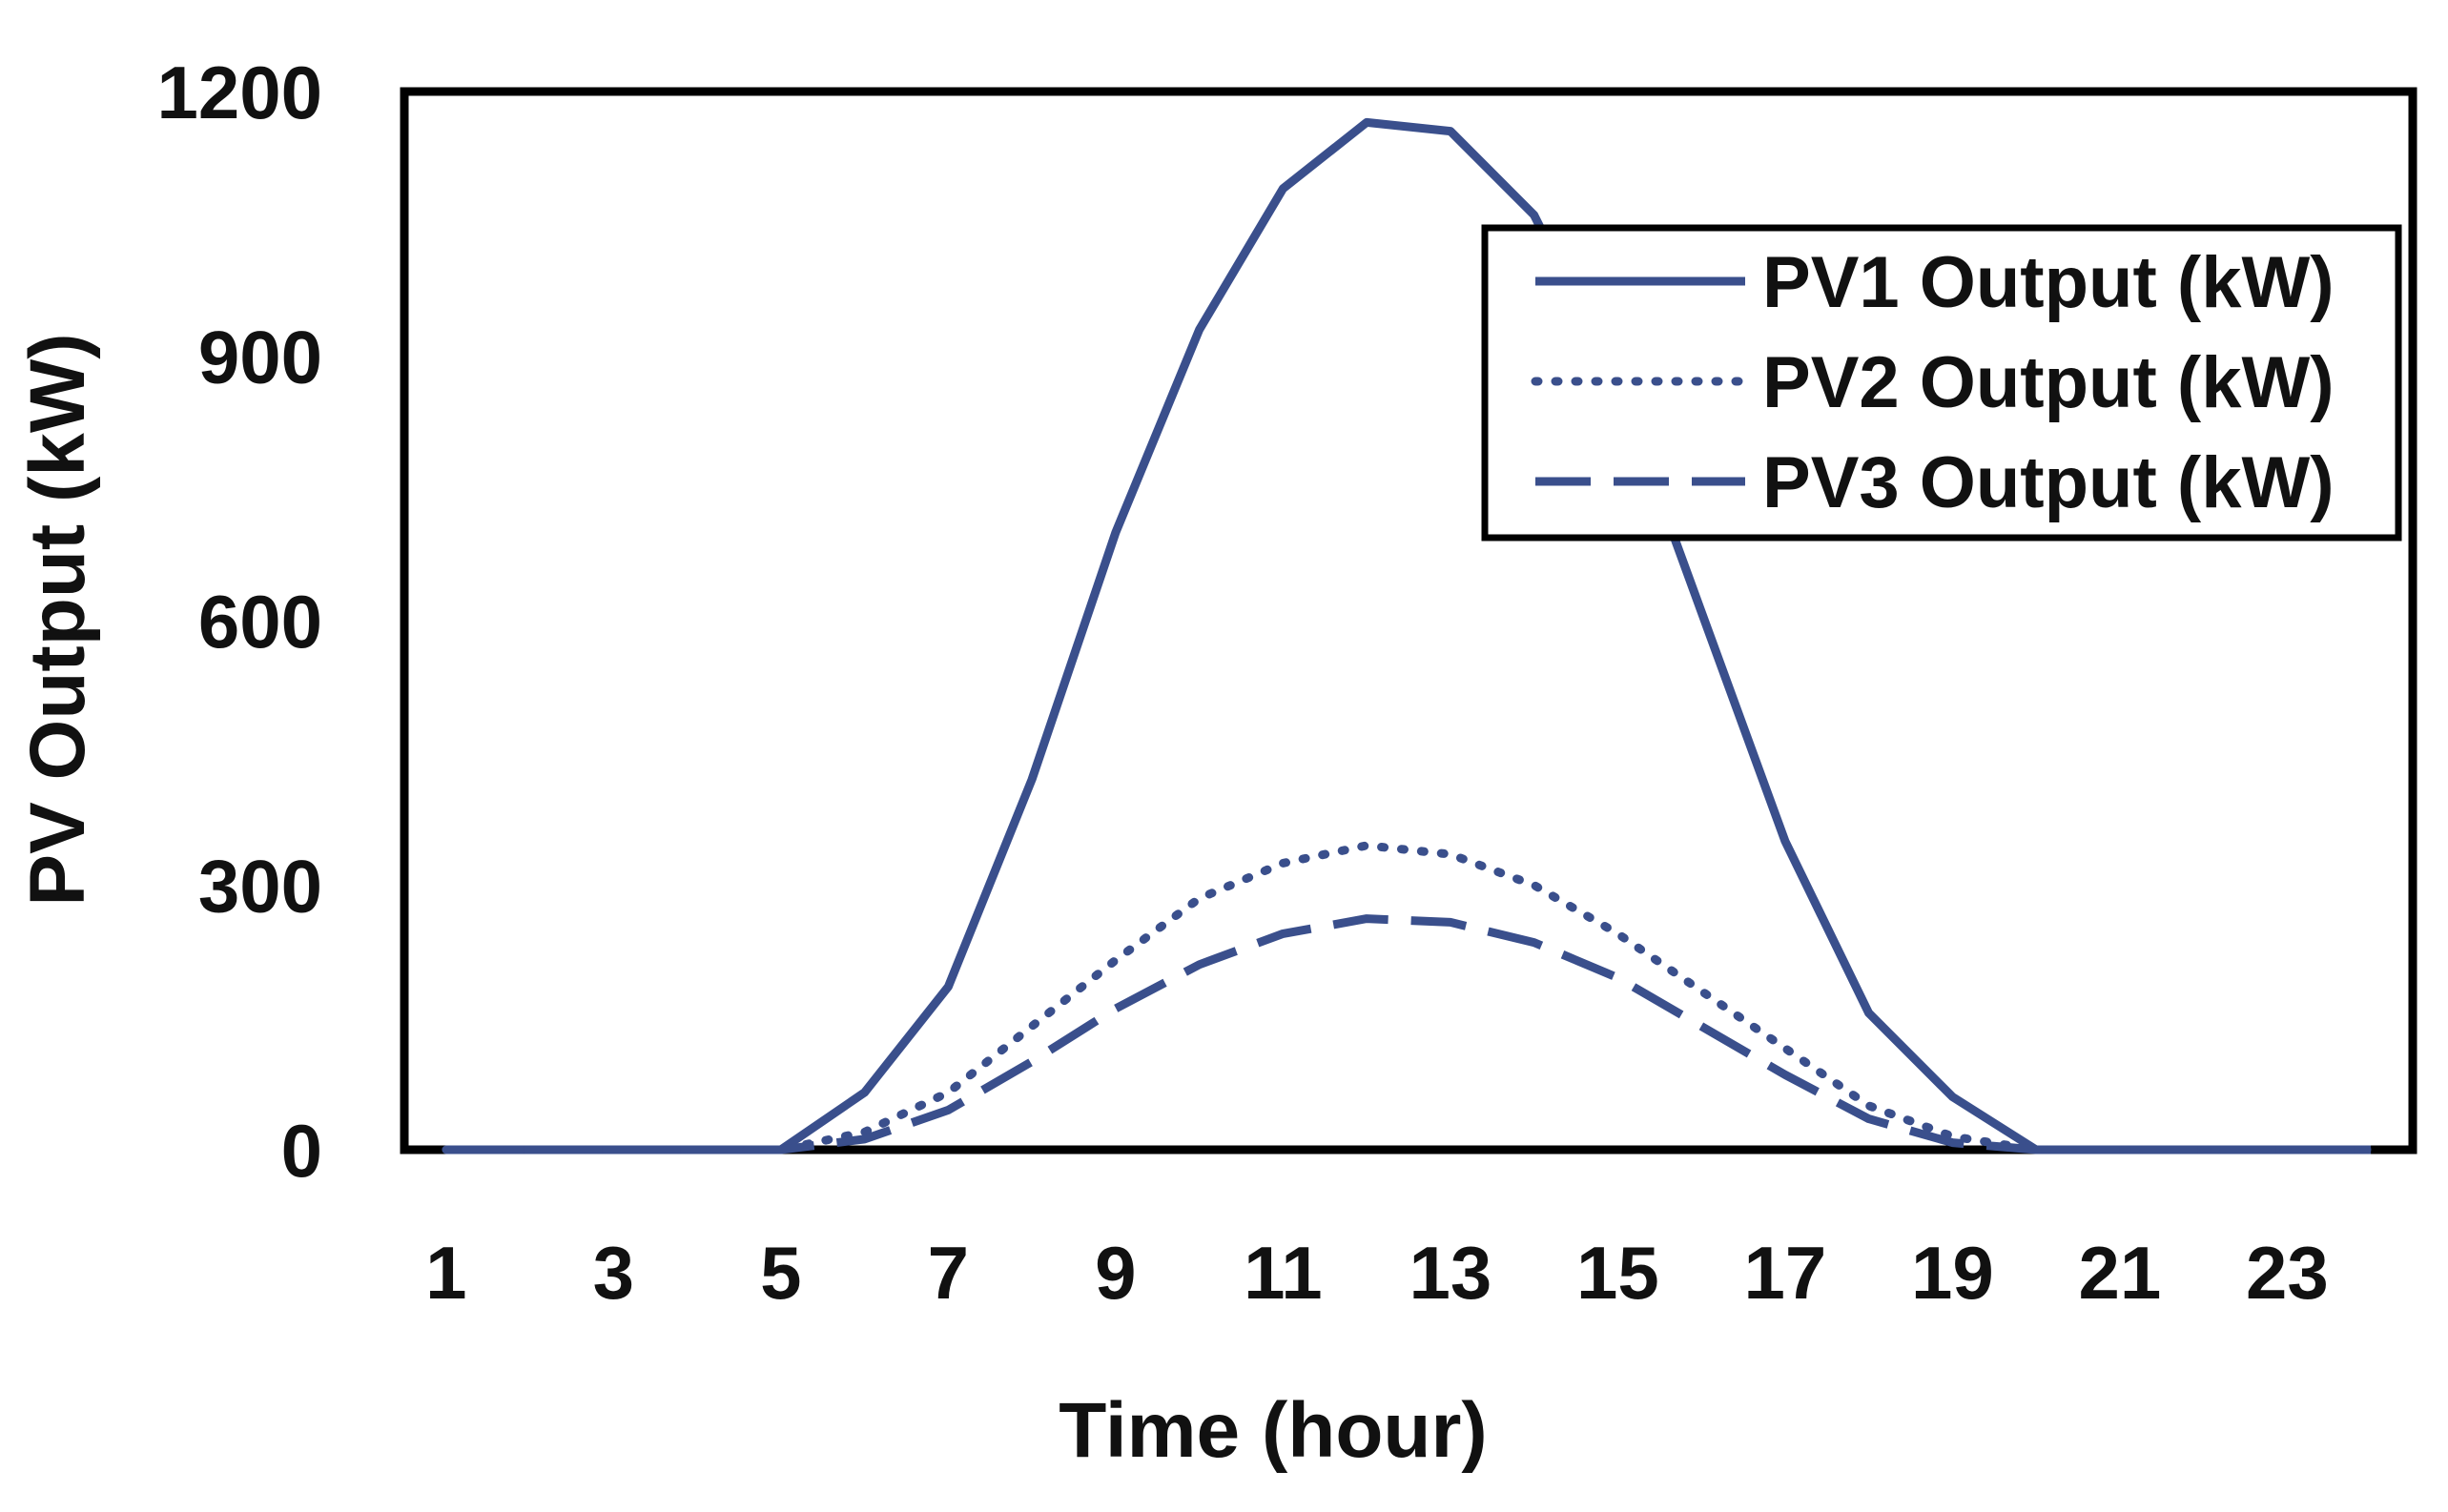 This screenshot has height=1512, width=2448. I want to click on y-tick-label: 600, so click(260, 622).